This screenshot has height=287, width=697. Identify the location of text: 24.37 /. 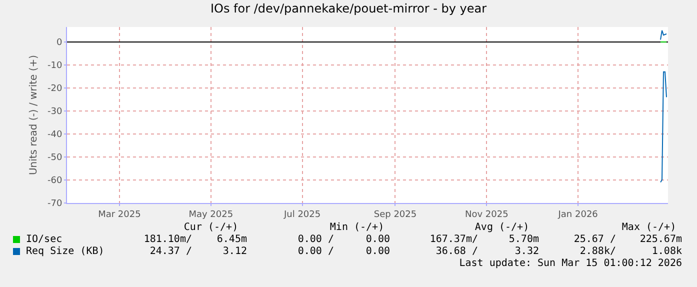
(171, 252).